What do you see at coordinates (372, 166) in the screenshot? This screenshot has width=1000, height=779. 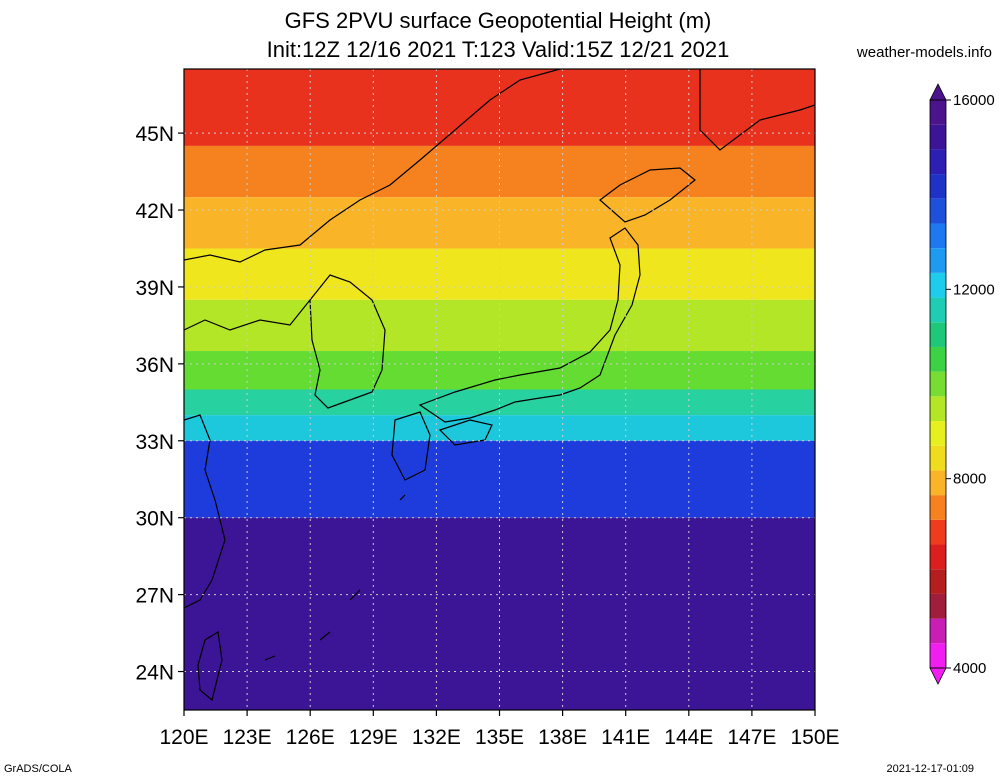 I see `mainland-coast` at bounding box center [372, 166].